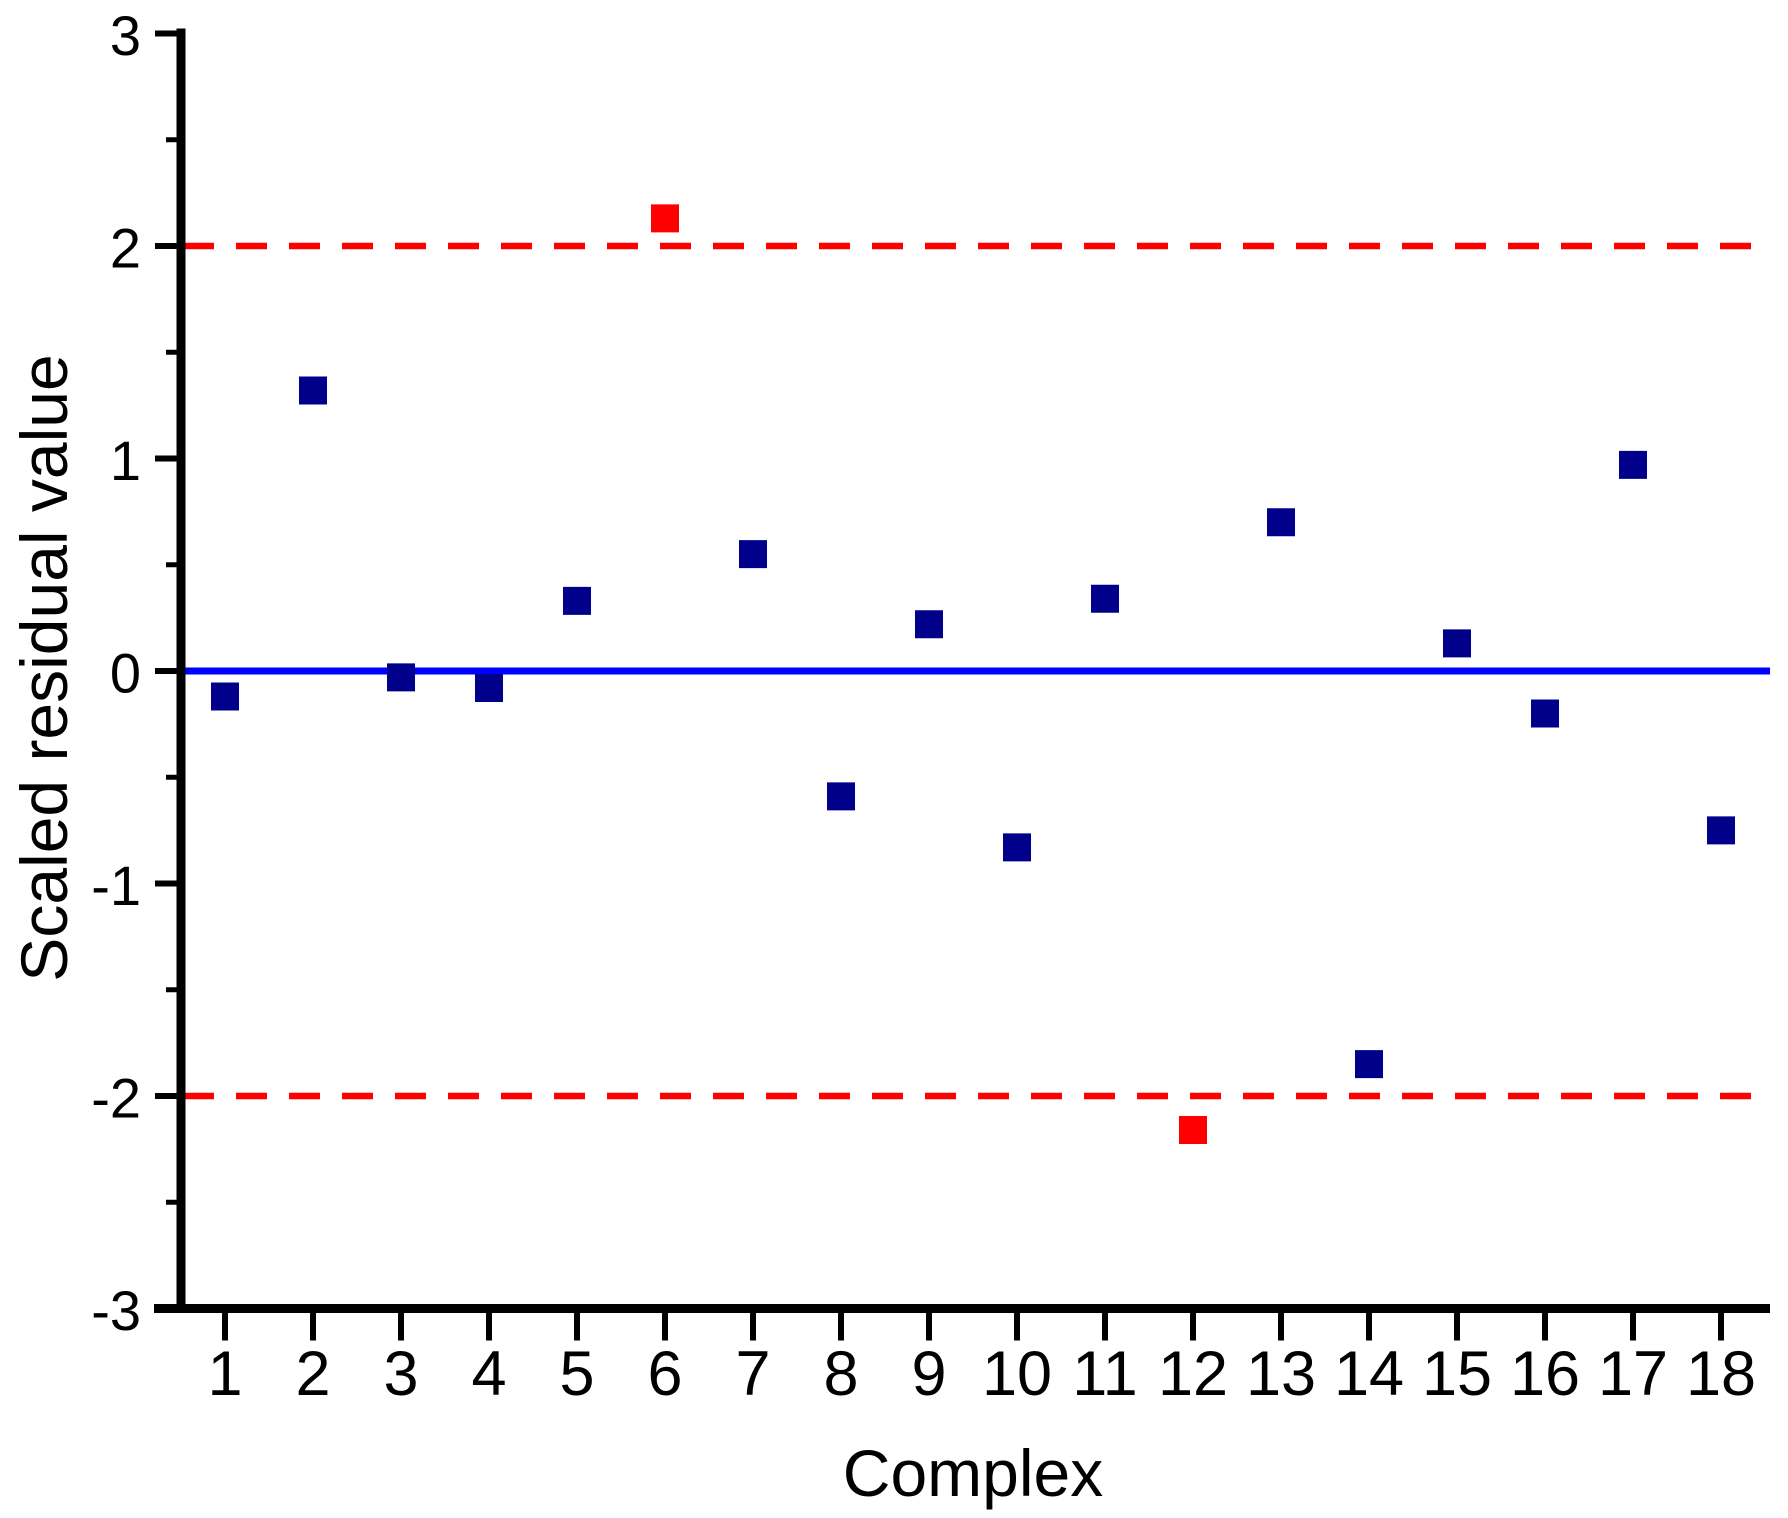  Describe the element at coordinates (116, 1310) in the screenshot. I see `y-tick-label: -3` at that location.